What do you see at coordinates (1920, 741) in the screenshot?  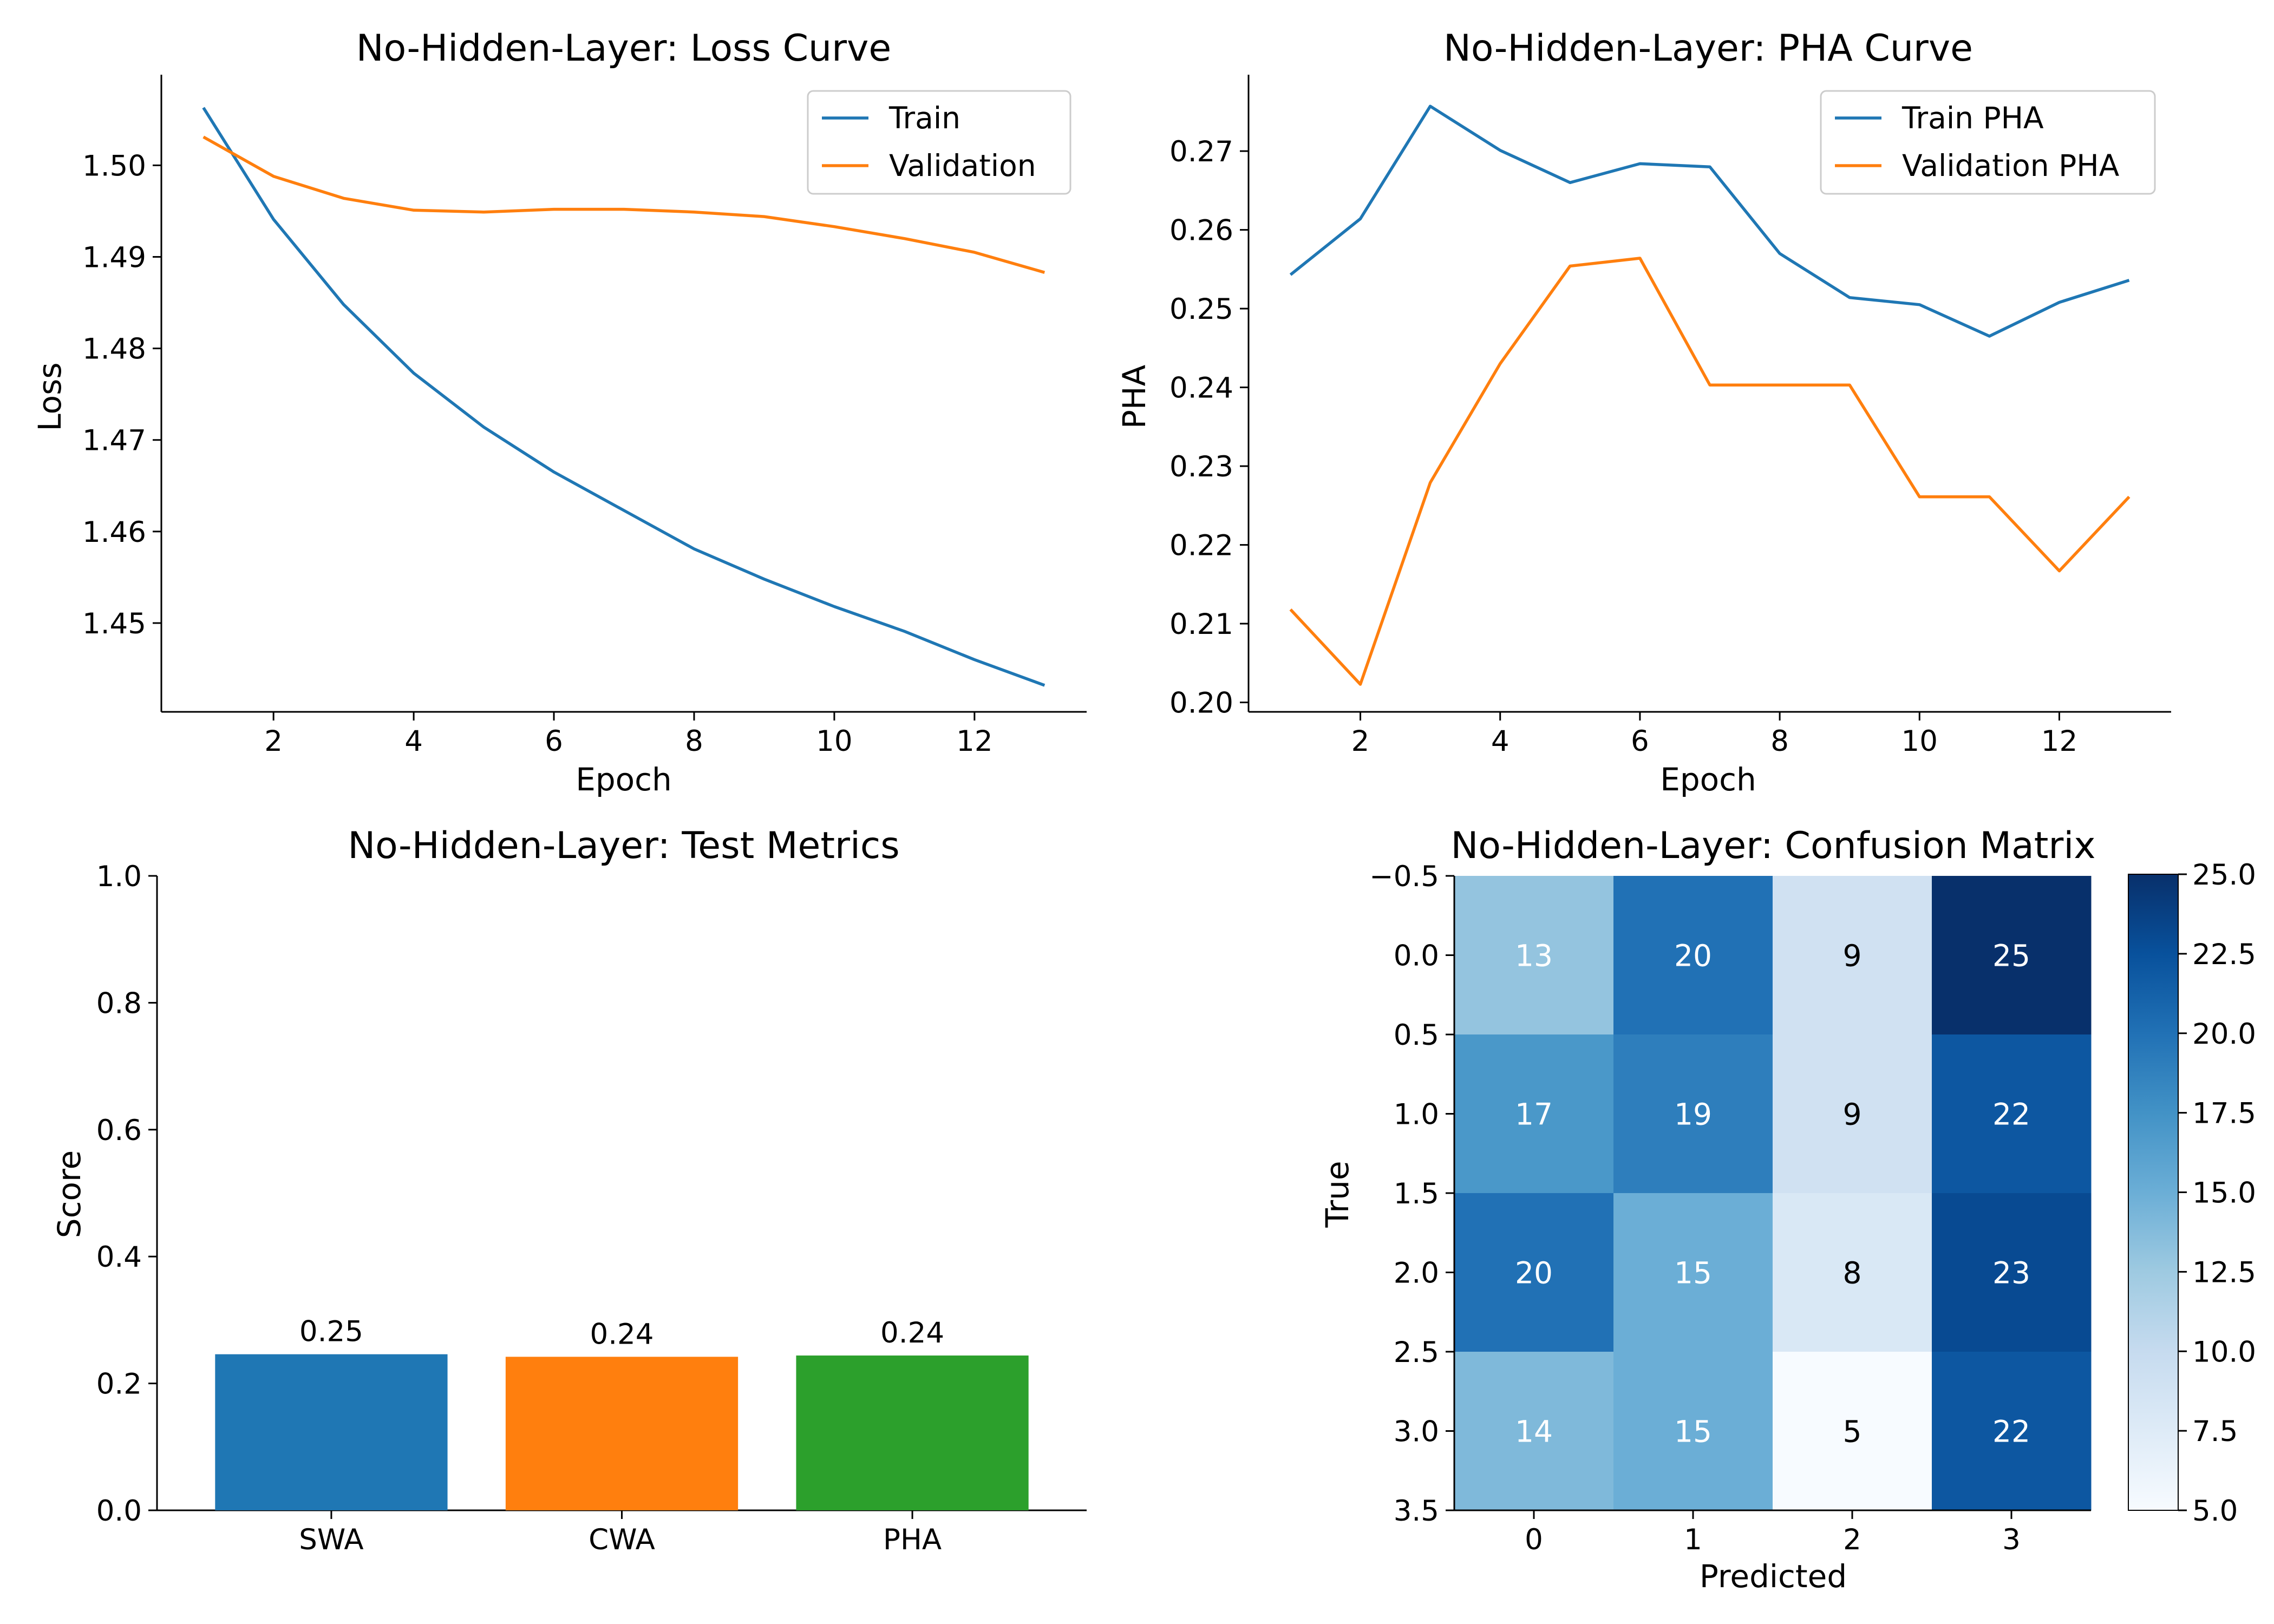 I see `pha-x-tick-label: 10` at bounding box center [1920, 741].